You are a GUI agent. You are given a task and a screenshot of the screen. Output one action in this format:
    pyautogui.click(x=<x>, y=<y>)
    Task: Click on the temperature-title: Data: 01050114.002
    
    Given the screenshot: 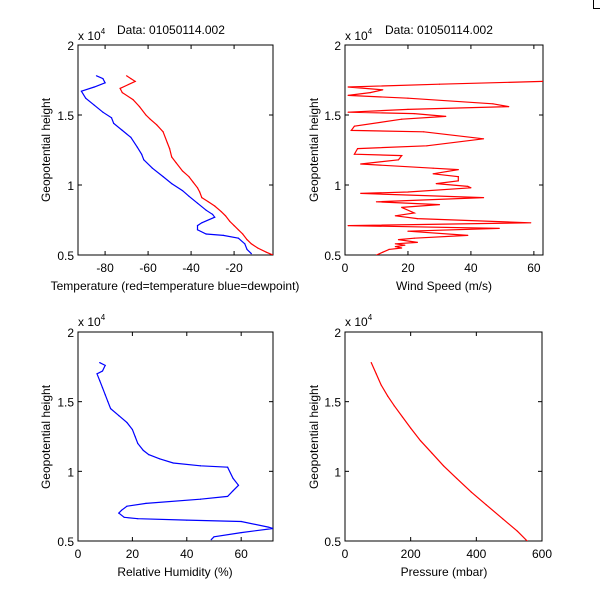 What is the action you would take?
    pyautogui.click(x=171, y=30)
    